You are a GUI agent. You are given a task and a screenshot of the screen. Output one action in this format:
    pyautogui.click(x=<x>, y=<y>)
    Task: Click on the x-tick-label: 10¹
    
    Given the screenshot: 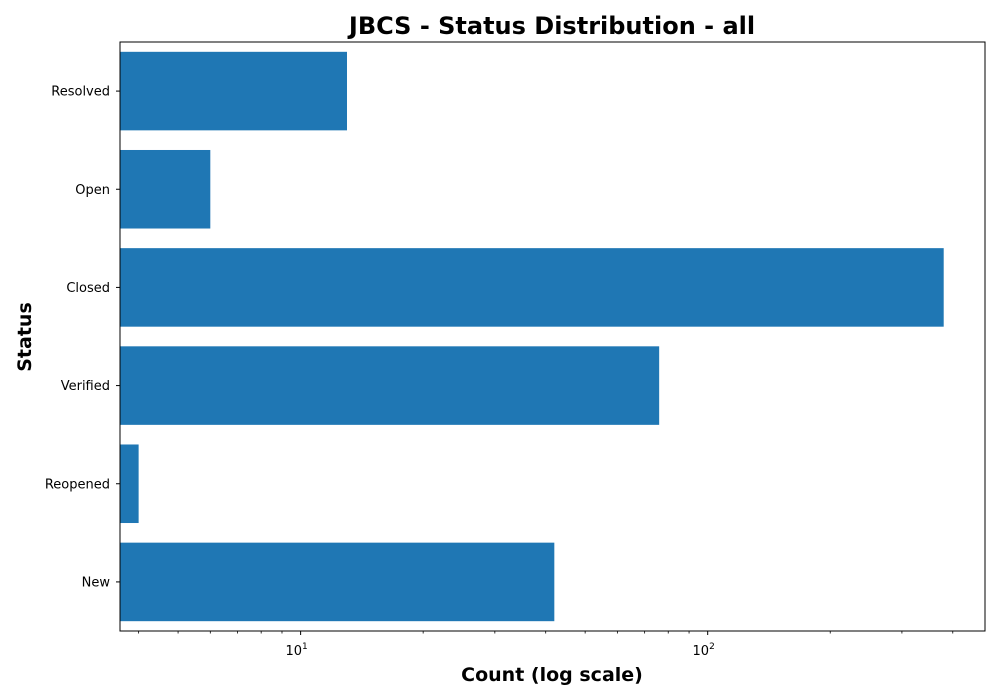 What is the action you would take?
    pyautogui.click(x=296, y=650)
    